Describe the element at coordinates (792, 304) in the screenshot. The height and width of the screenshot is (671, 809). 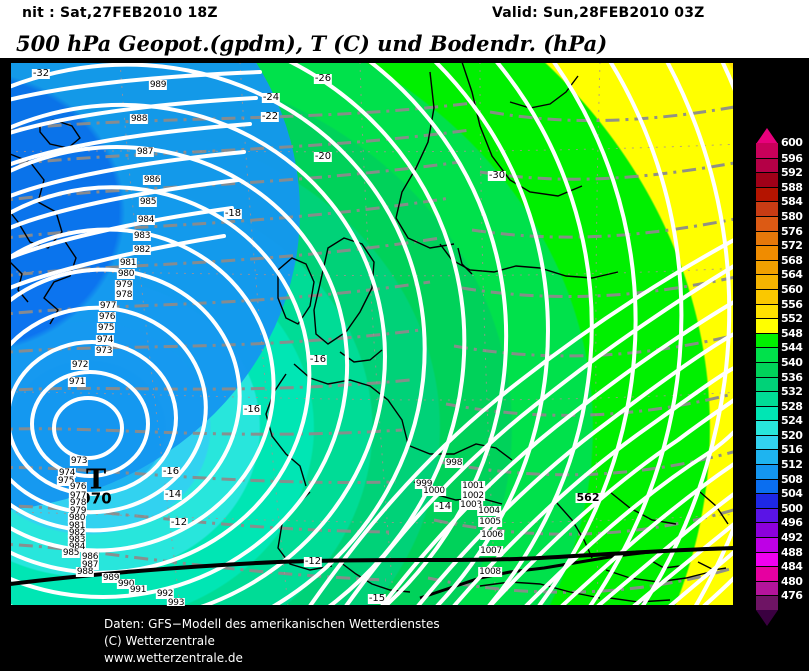
I see `colorbar-tick-label: 556` at that location.